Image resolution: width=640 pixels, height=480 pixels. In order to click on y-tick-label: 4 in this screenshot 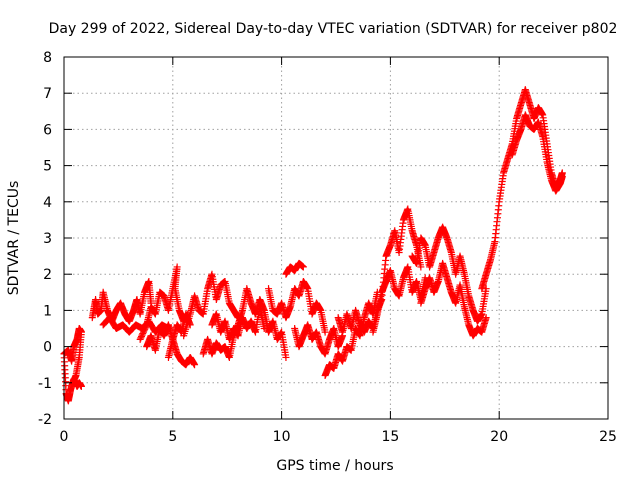, I will do `click(47, 203)`.